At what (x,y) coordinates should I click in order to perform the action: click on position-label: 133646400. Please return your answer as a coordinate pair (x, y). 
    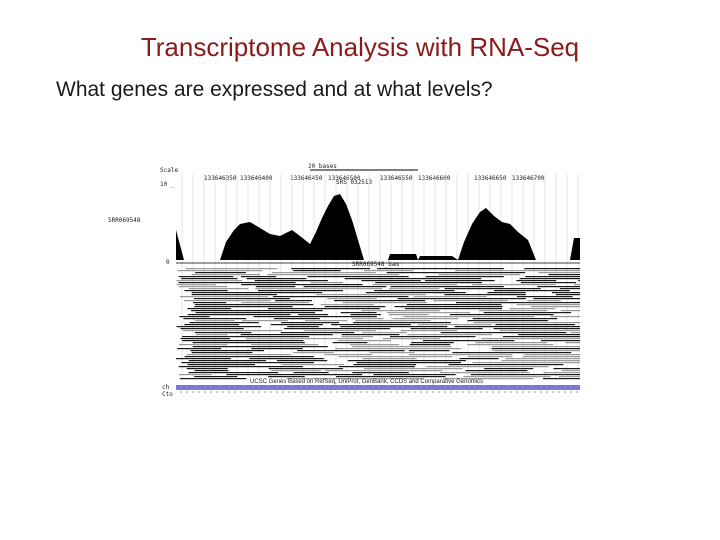
    Looking at the image, I should click on (256, 178).